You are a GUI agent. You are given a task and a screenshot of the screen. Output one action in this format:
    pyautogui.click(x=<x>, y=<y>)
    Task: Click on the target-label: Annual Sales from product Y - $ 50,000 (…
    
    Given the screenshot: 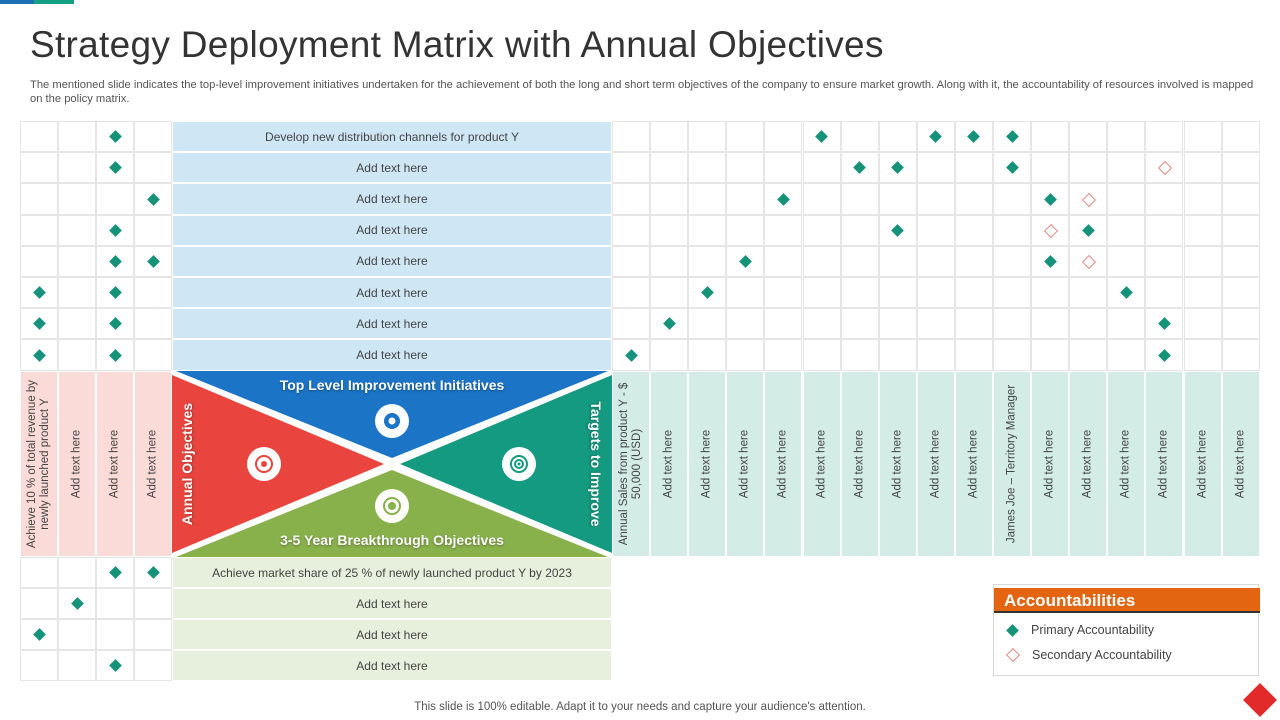 What is the action you would take?
    pyautogui.click(x=631, y=464)
    